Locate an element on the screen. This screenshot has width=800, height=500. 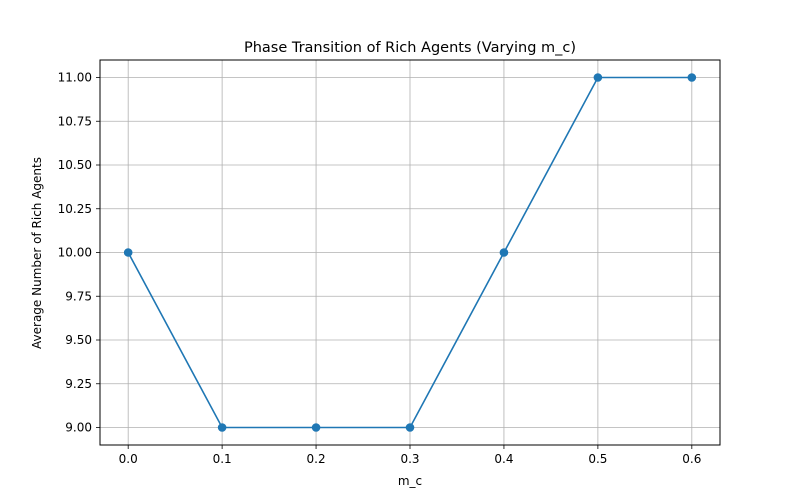
y-tick-label: 10.50 is located at coordinates (75, 165).